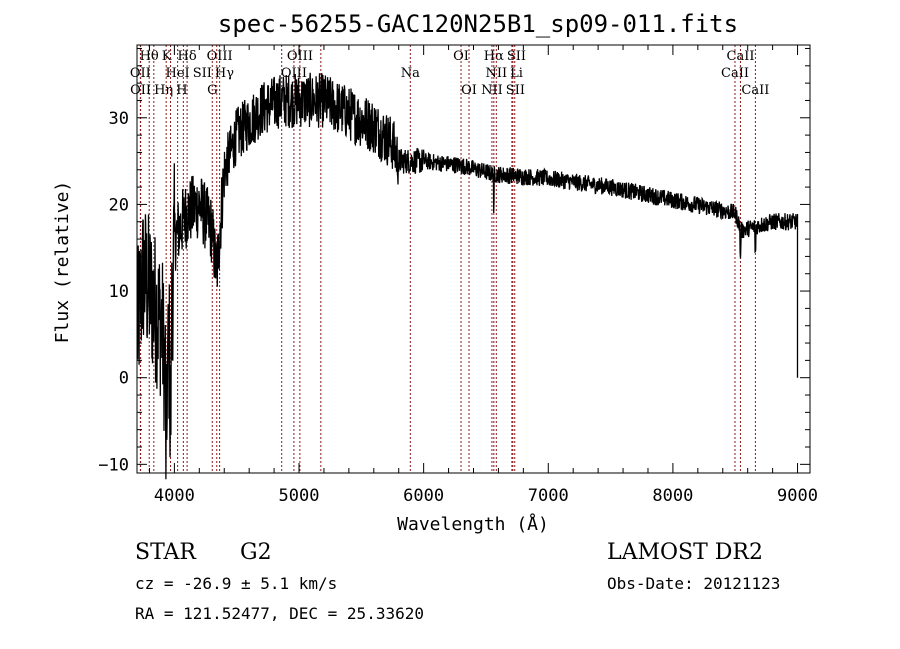 The height and width of the screenshot is (649, 900). Describe the element at coordinates (473, 524) in the screenshot. I see `x-axis-label: Wavelength (Å)` at that location.